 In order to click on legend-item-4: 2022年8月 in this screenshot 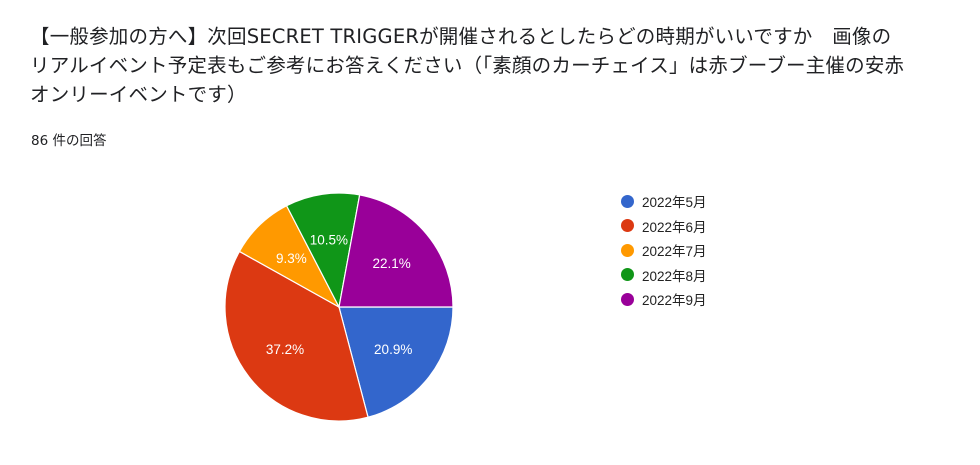, I will do `click(664, 275)`.